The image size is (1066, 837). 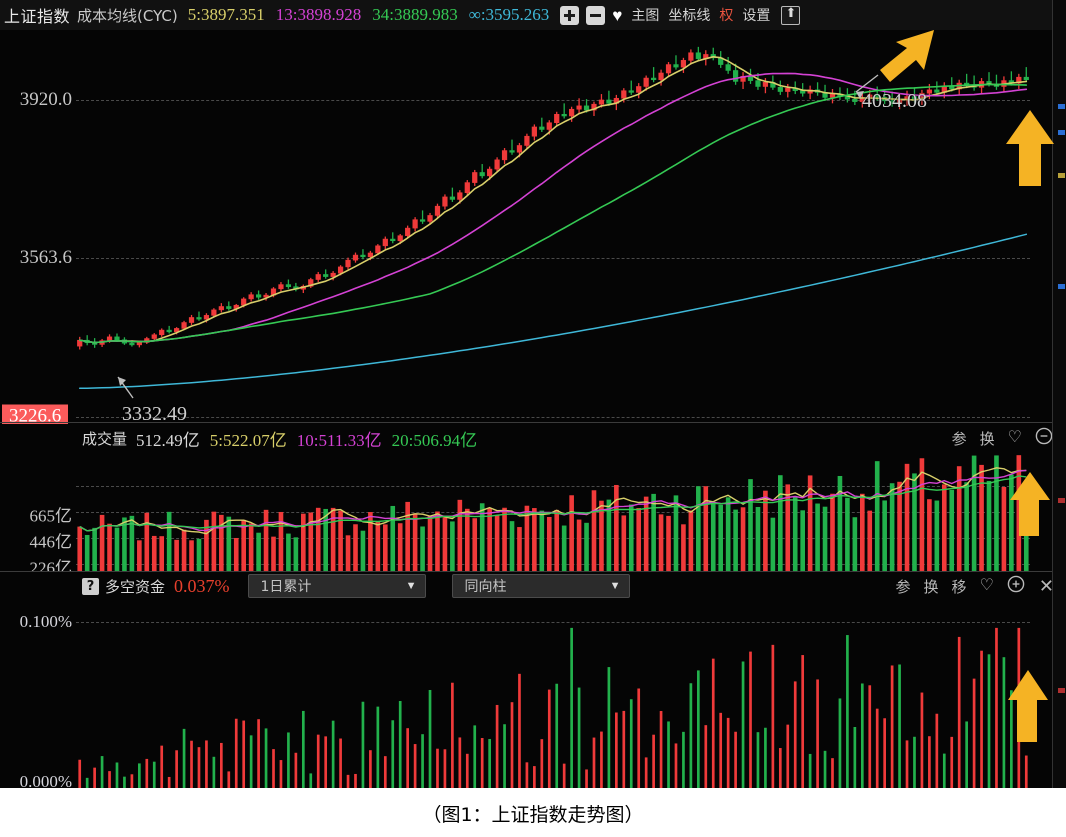 I want to click on capital-flow-value: 0.037%, so click(x=202, y=585).